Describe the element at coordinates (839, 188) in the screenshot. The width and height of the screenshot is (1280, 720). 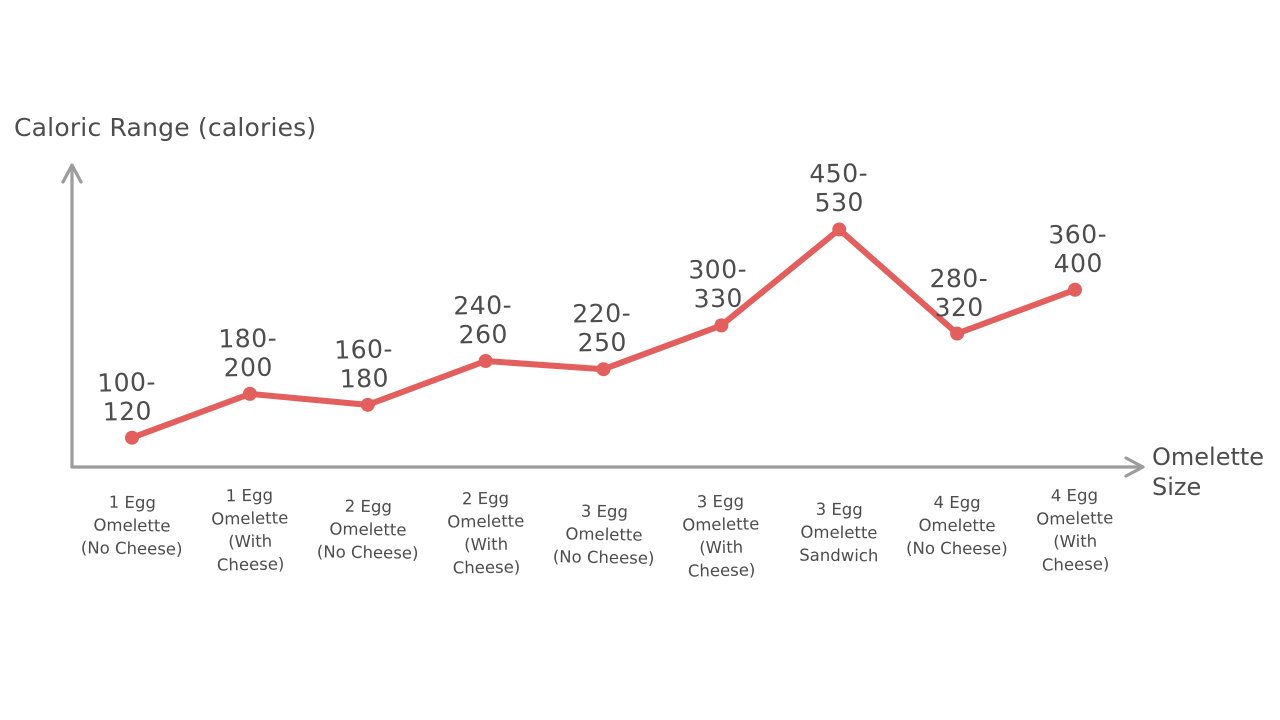
I see `value-label: 450- 530` at that location.